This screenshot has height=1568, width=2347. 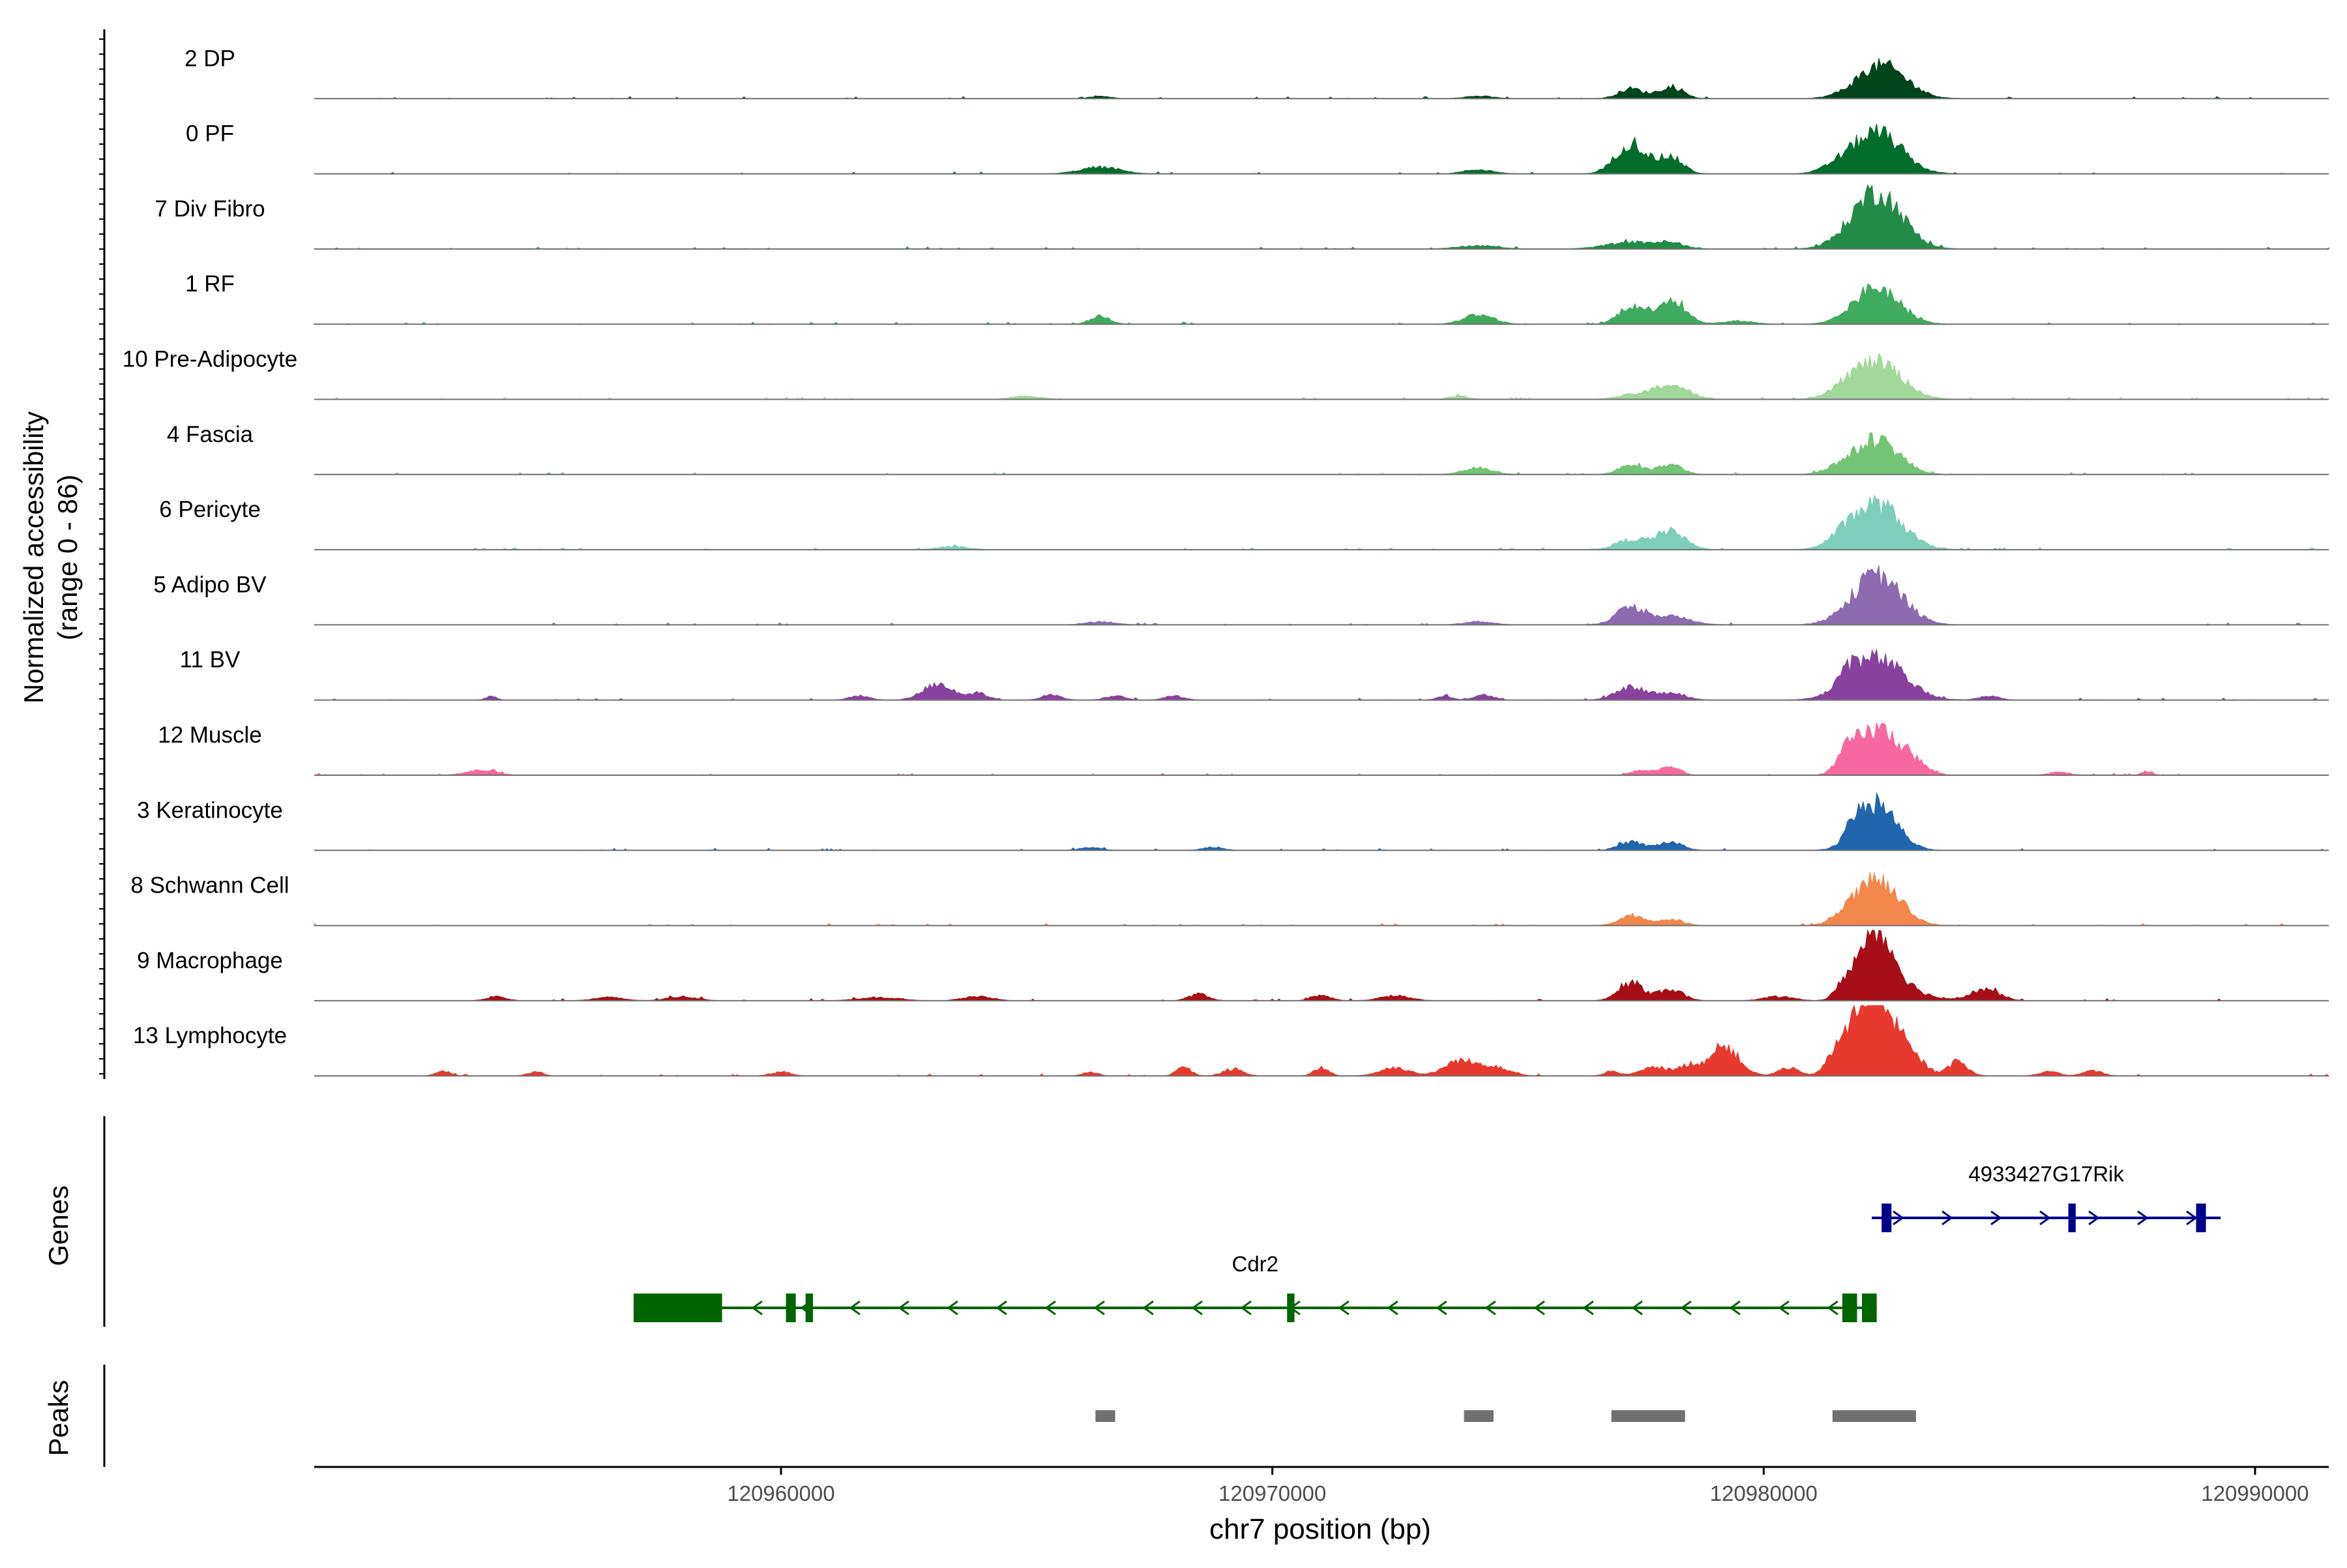 What do you see at coordinates (58, 1419) in the screenshot?
I see `peaks-panel-label: Peaks` at bounding box center [58, 1419].